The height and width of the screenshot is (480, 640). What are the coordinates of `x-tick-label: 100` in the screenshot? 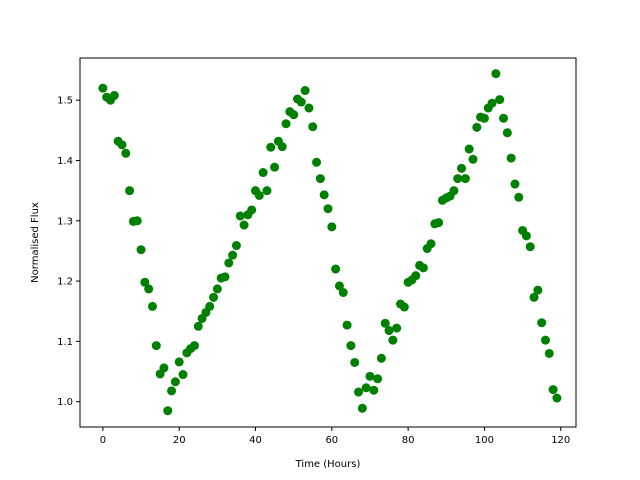 It's located at (484, 440).